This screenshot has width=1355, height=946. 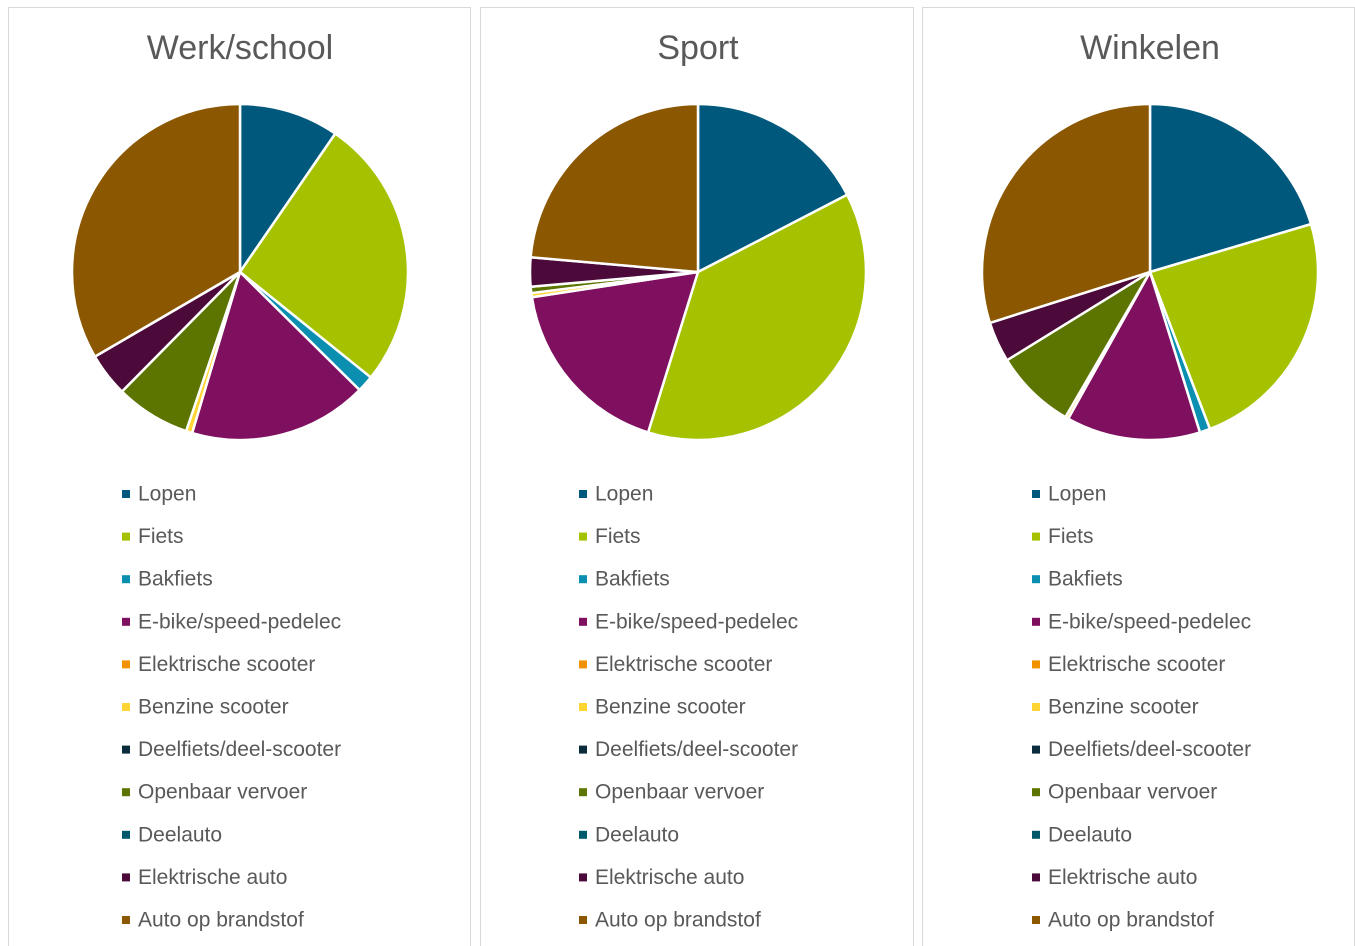 What do you see at coordinates (698, 48) in the screenshot?
I see `chart-title: Sport` at bounding box center [698, 48].